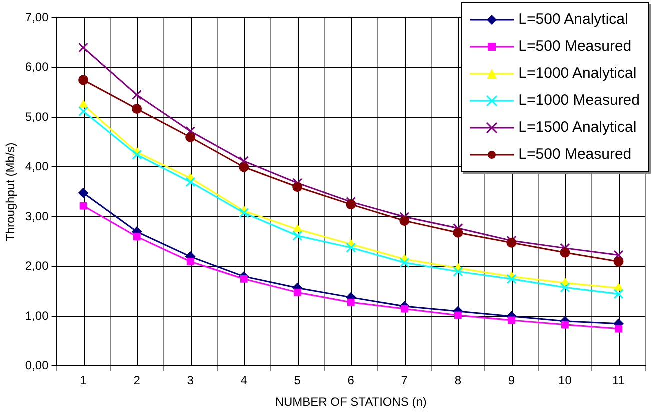  What do you see at coordinates (37, 17) in the screenshot?
I see `y-tick-label: 7,00` at bounding box center [37, 17].